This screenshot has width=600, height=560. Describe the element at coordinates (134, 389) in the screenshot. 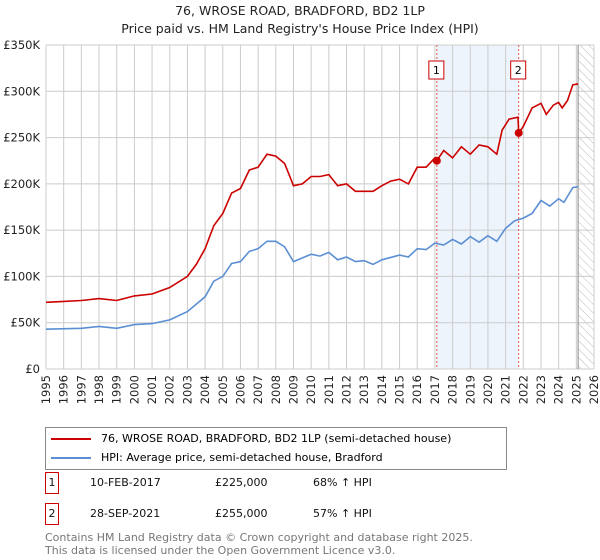

I see `x-tick-label: 2000` at that location.